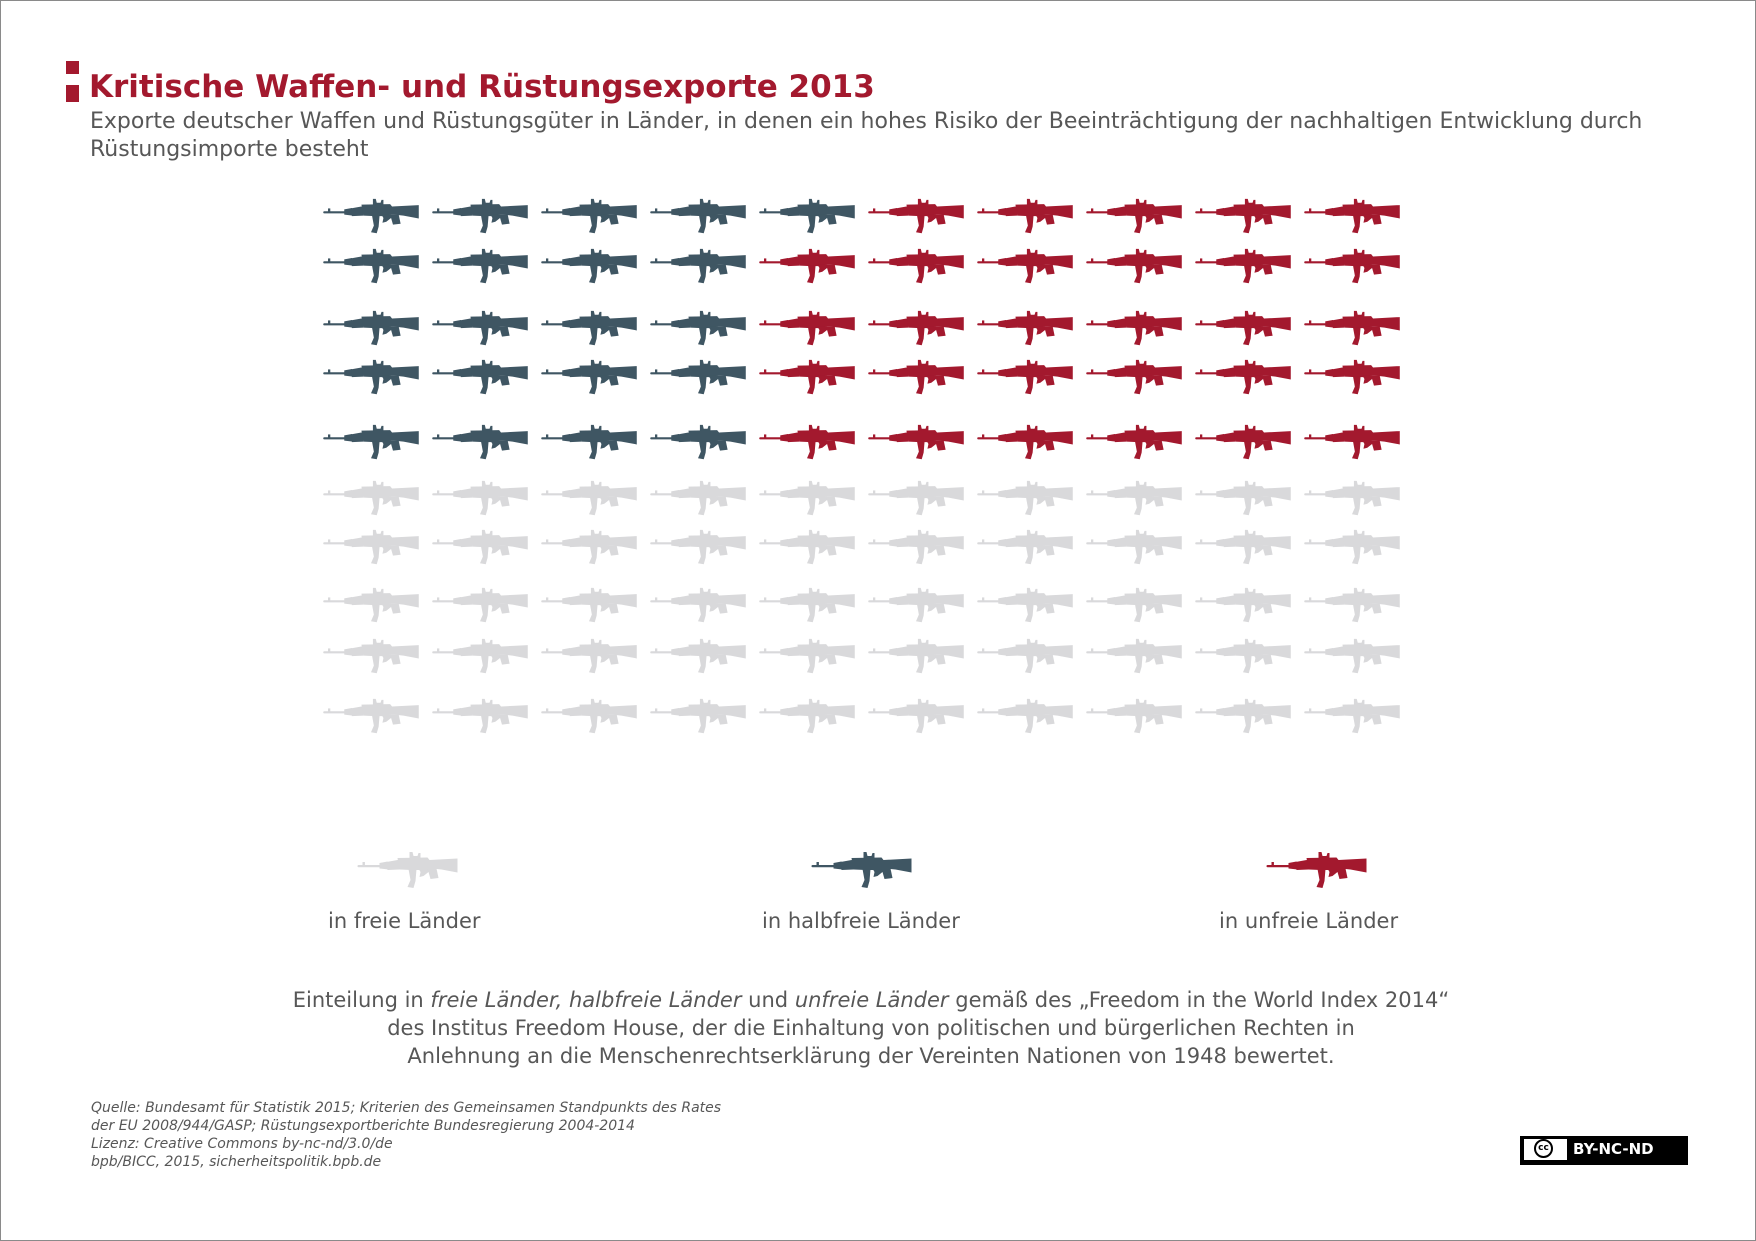 The height and width of the screenshot is (1241, 1756). I want to click on term-unfrei: unfreie Länder, so click(871, 1000).